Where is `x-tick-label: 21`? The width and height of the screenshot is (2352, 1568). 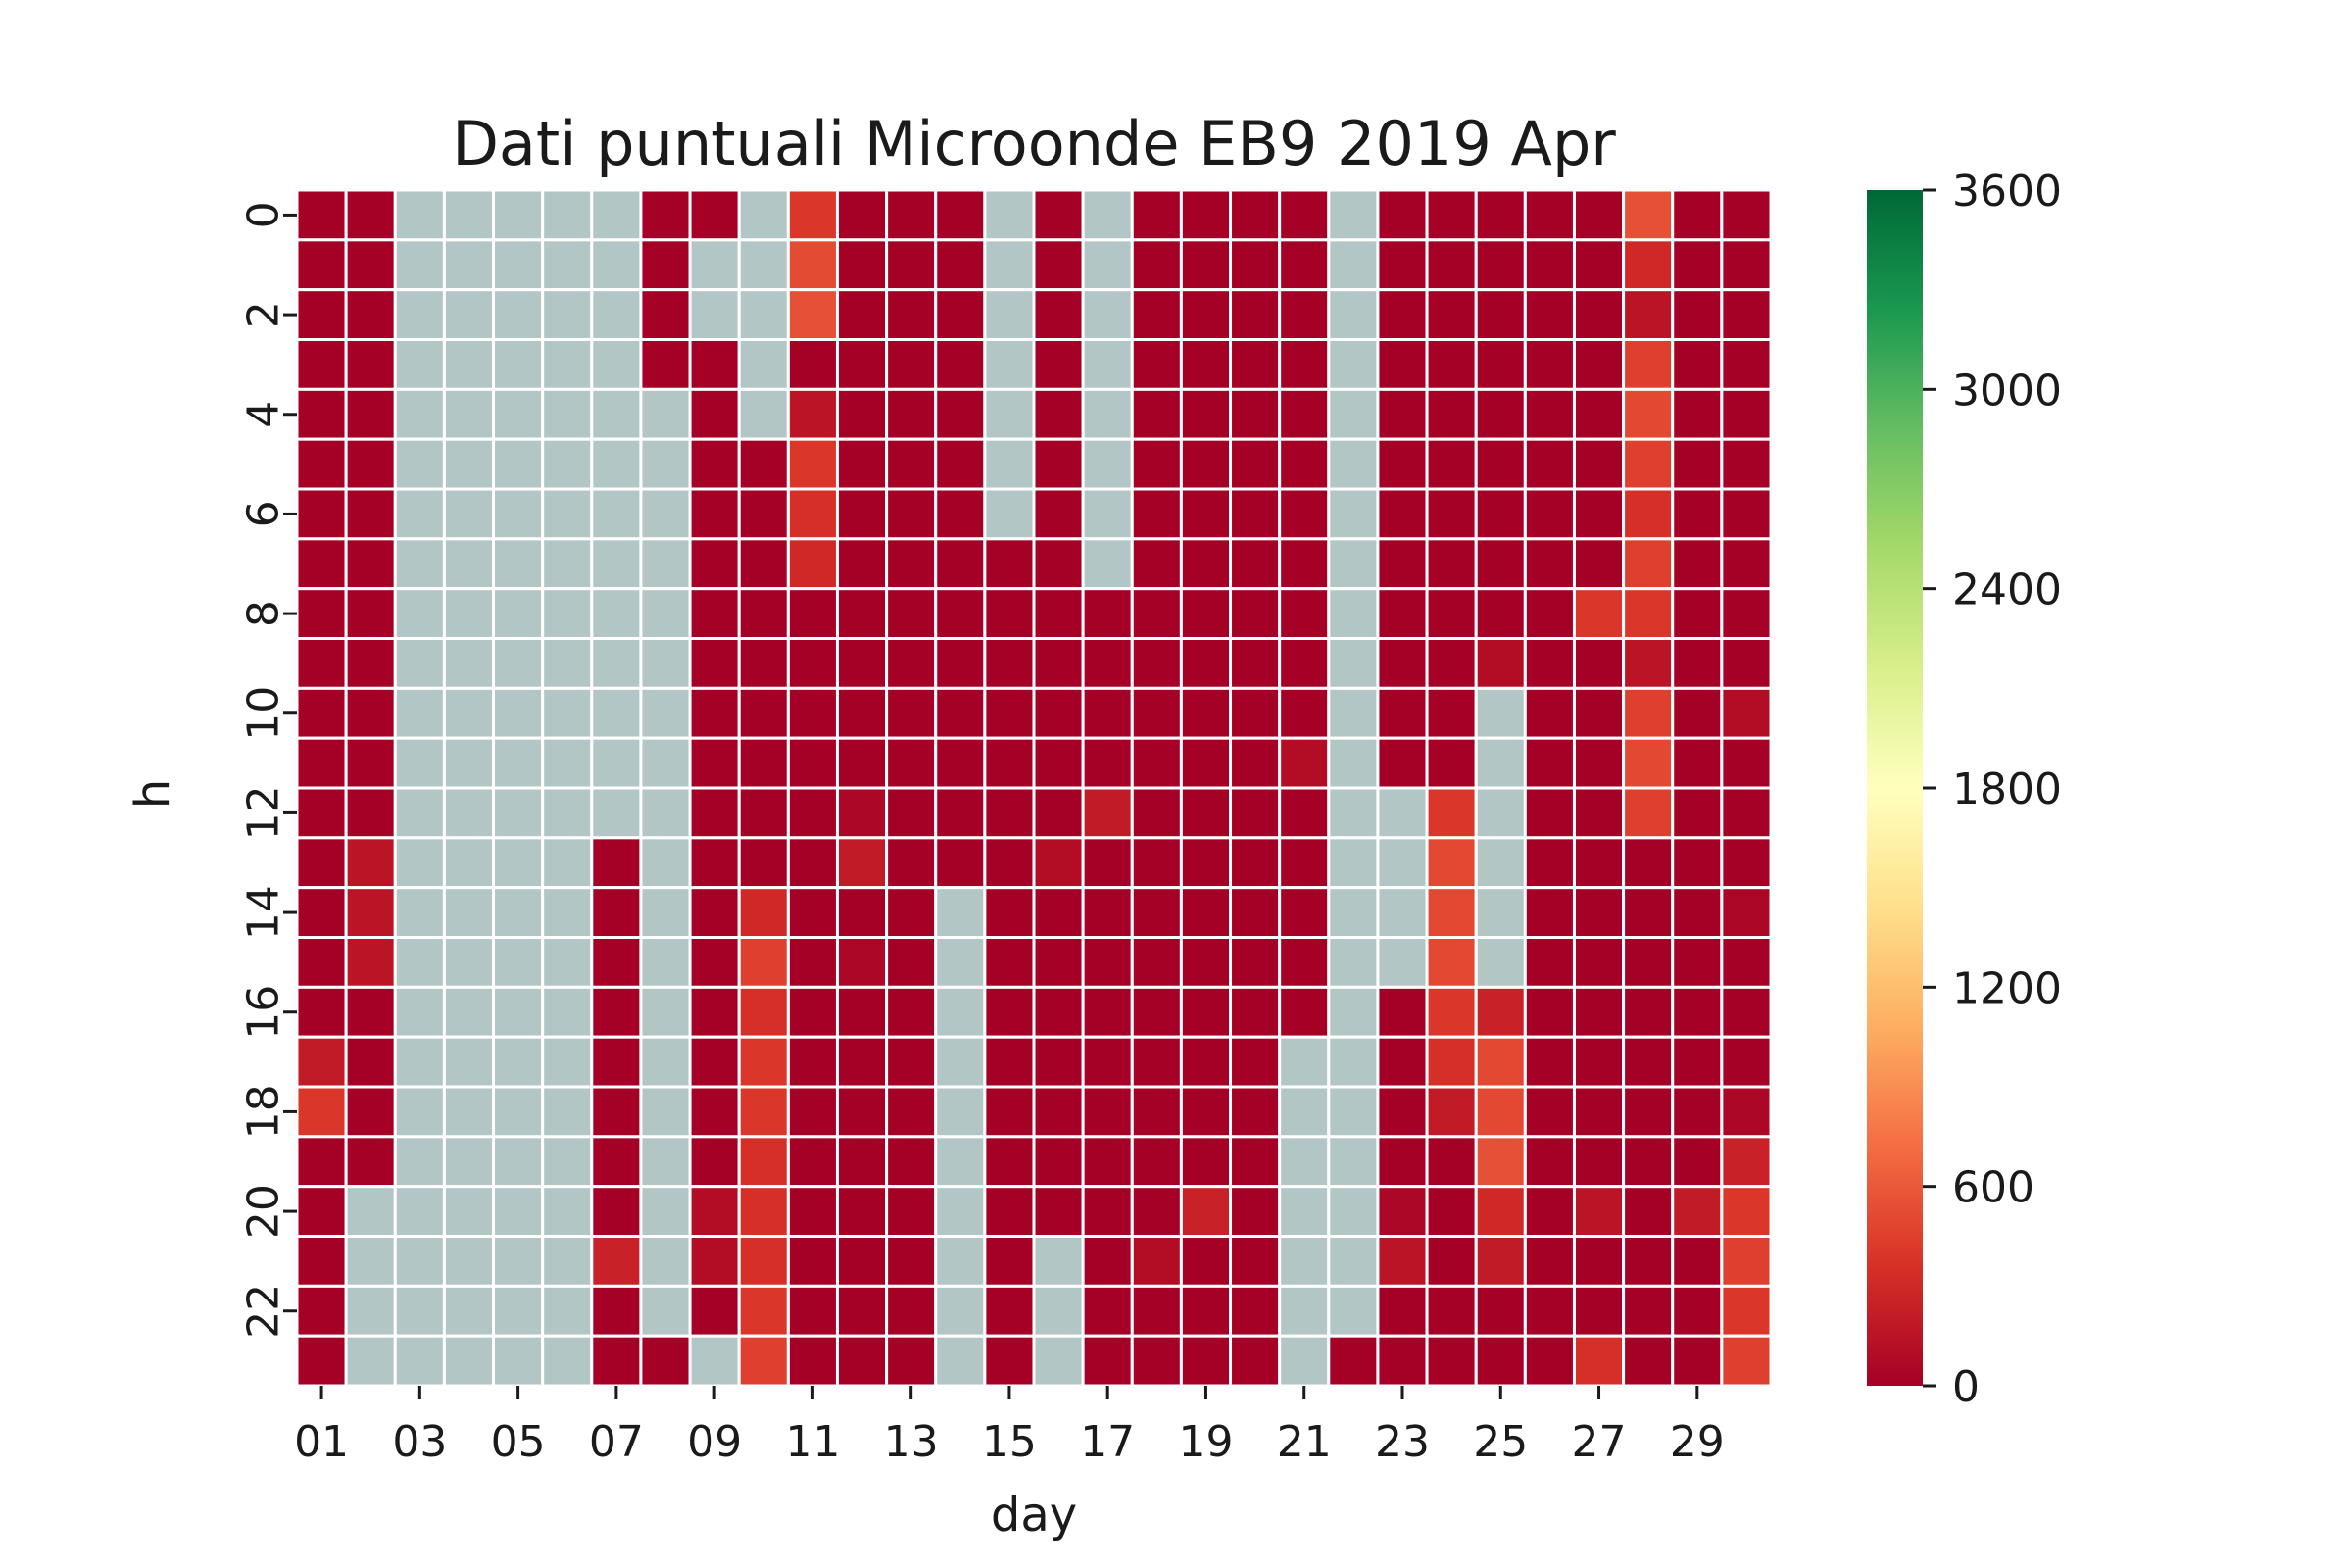 x-tick-label: 21 is located at coordinates (1304, 1442).